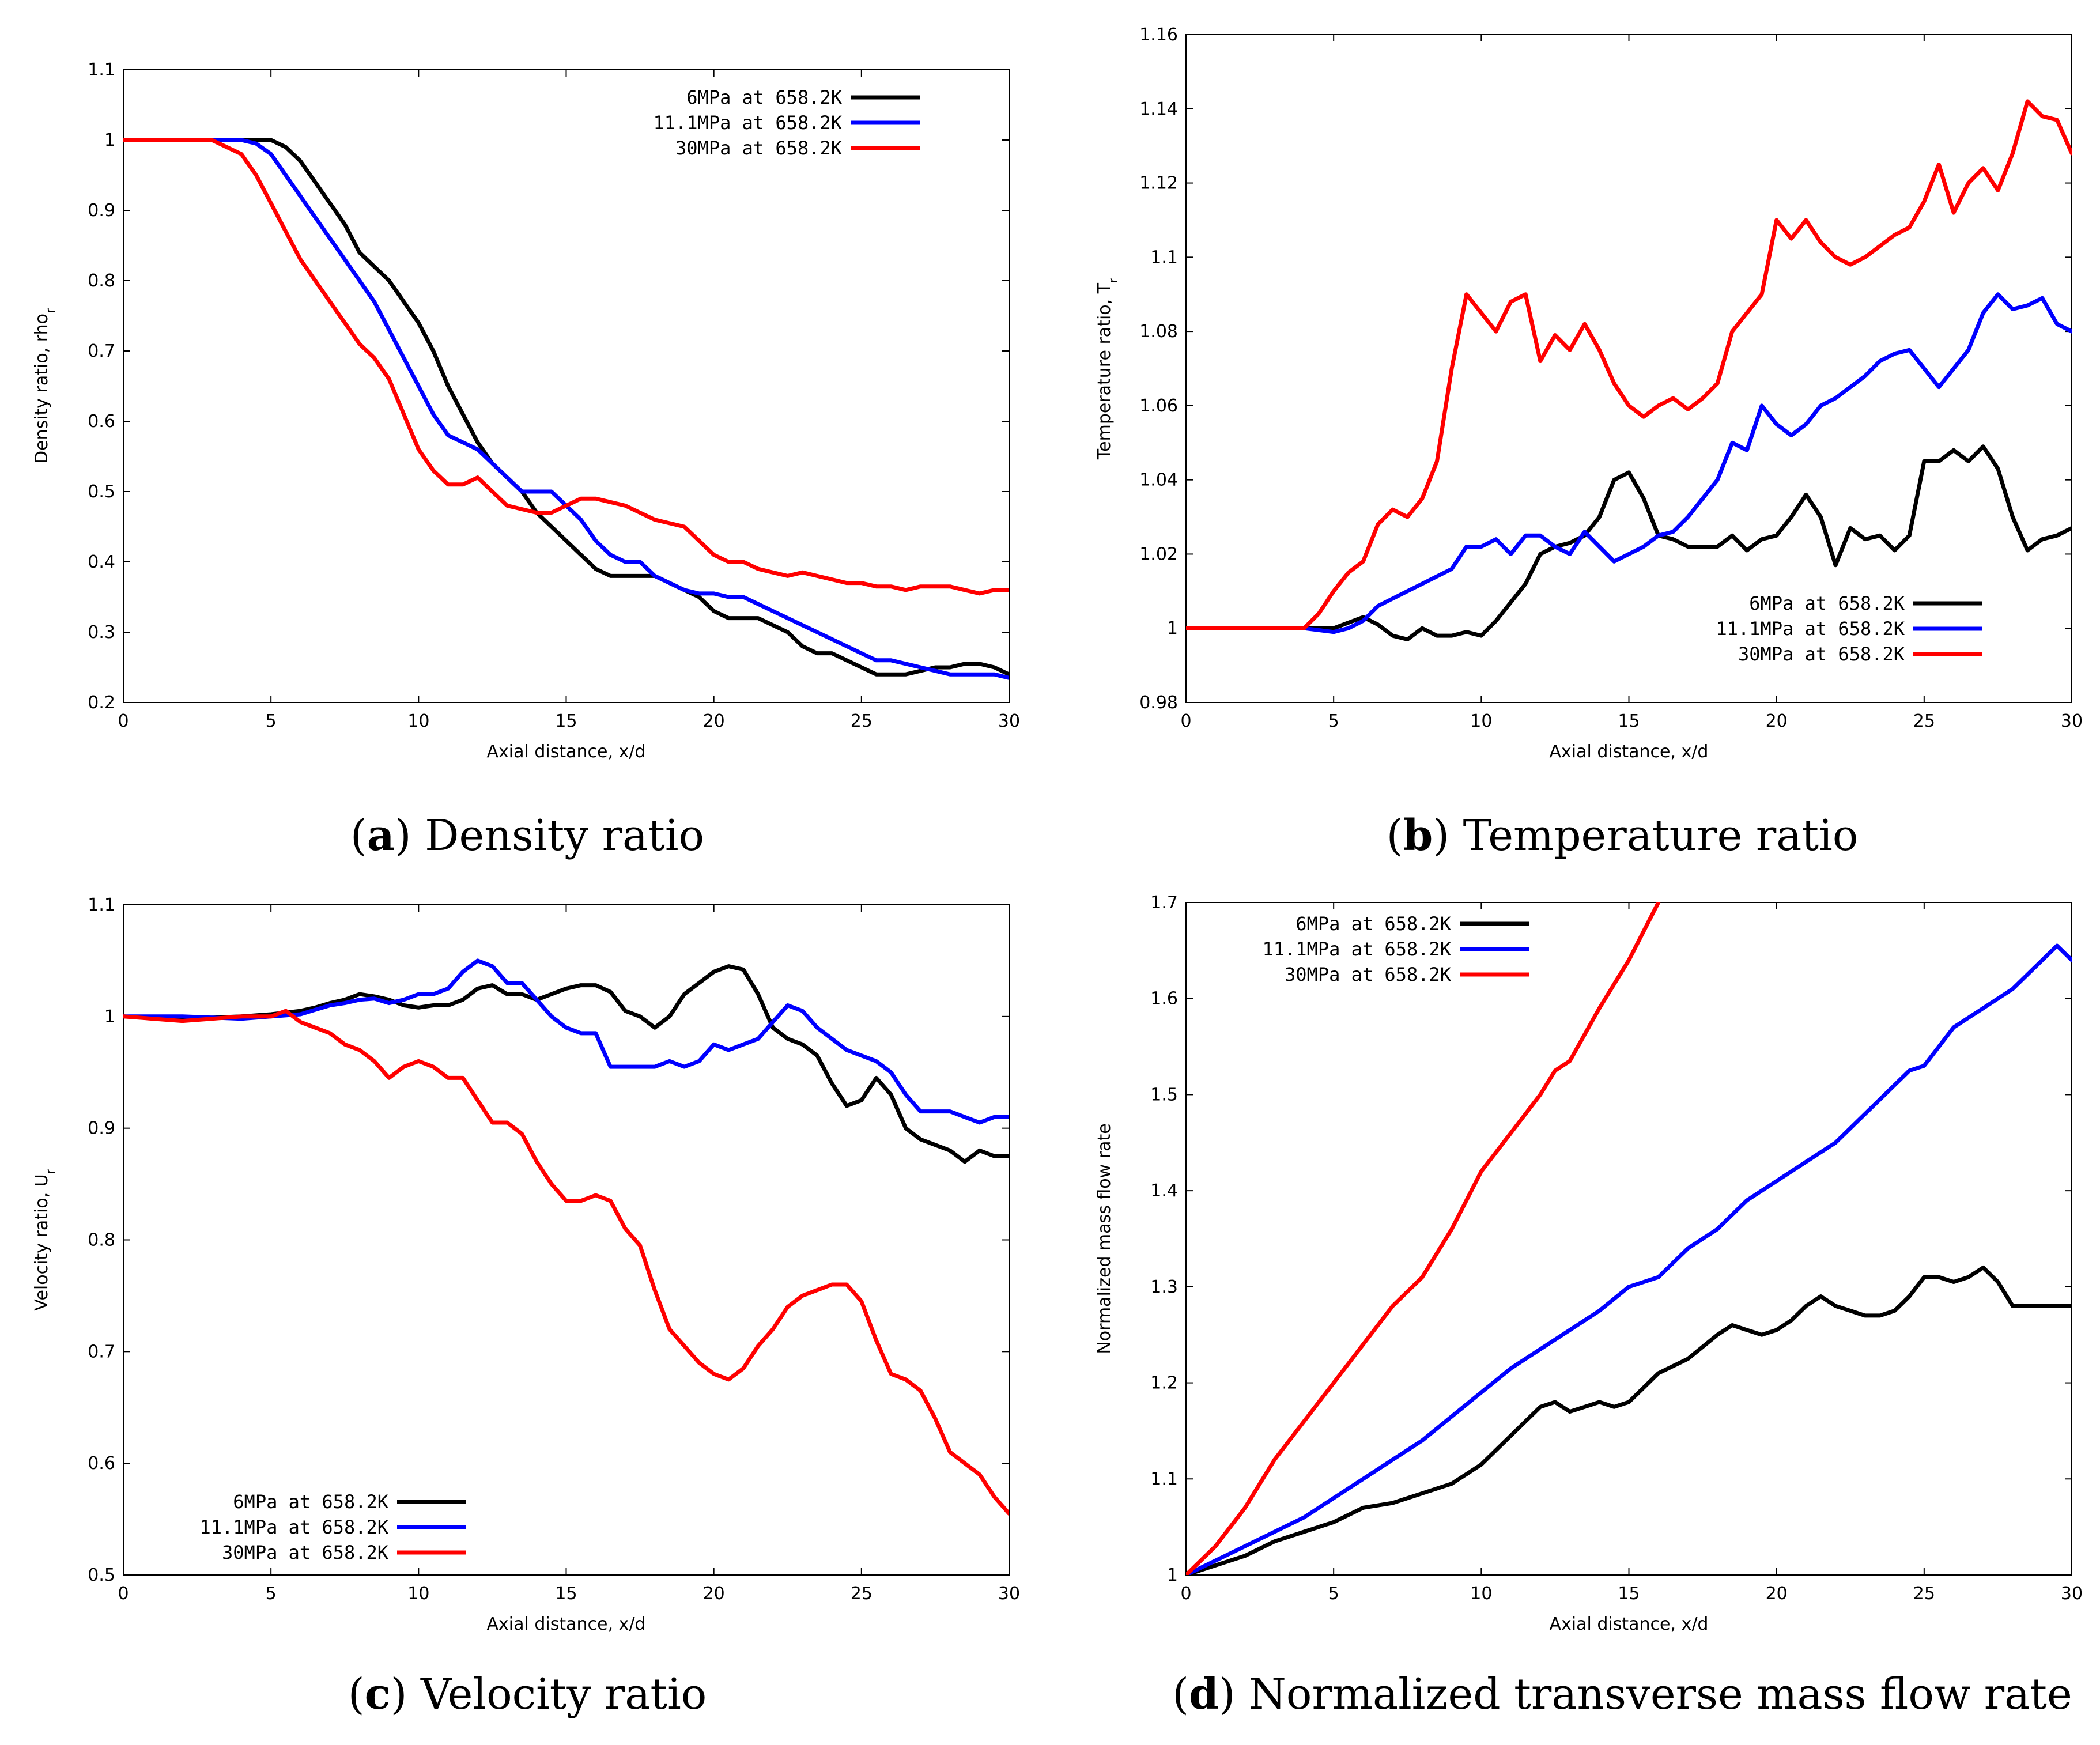 The image size is (2100, 1745). What do you see at coordinates (1164, 1287) in the screenshot?
I see `y-tick-label: 1.3` at bounding box center [1164, 1287].